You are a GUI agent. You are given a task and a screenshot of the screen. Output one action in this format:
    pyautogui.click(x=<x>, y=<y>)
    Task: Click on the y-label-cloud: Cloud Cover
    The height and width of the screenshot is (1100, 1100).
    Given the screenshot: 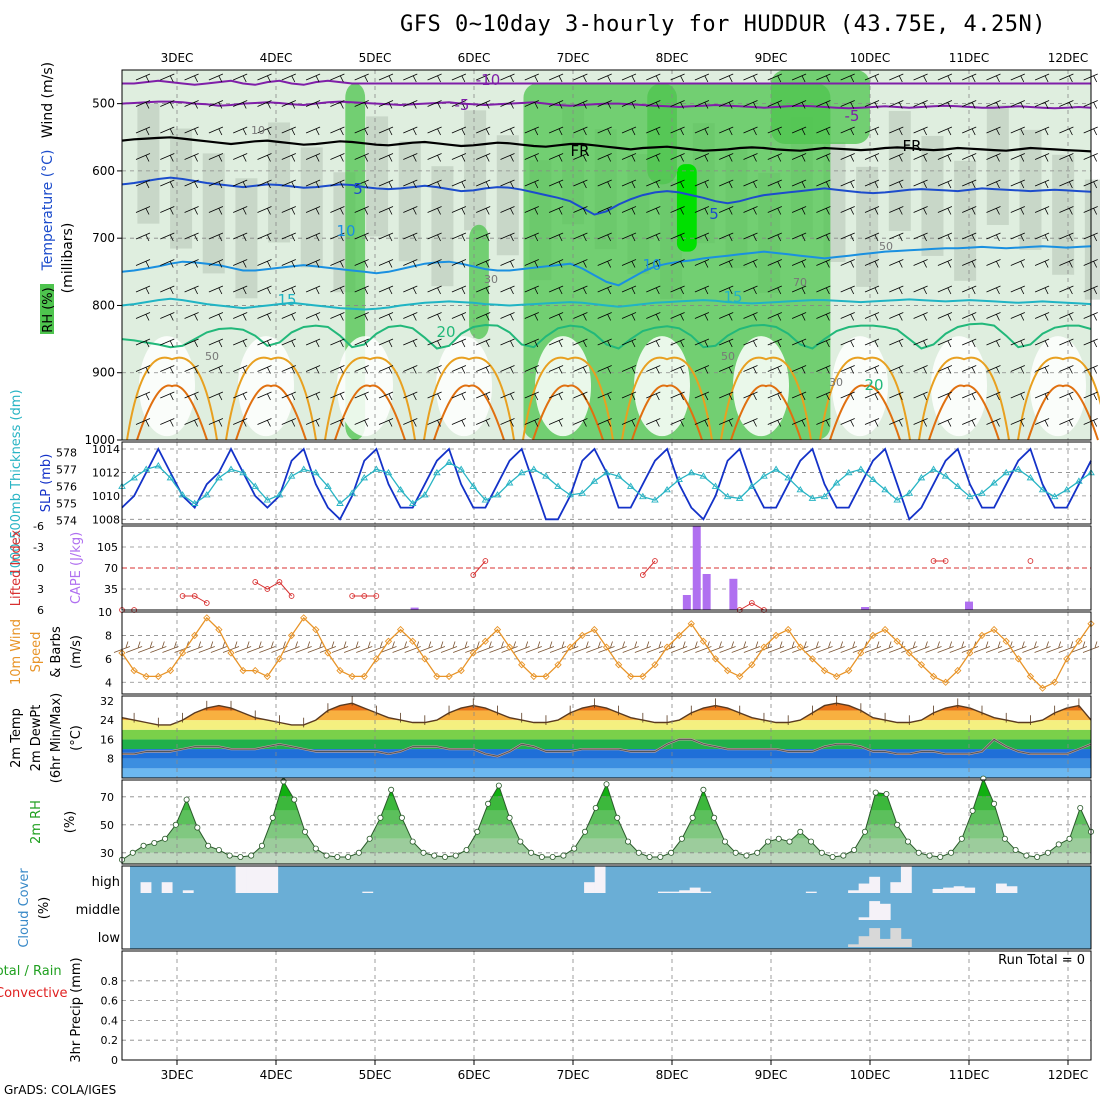 What is the action you would take?
    pyautogui.click(x=24, y=908)
    